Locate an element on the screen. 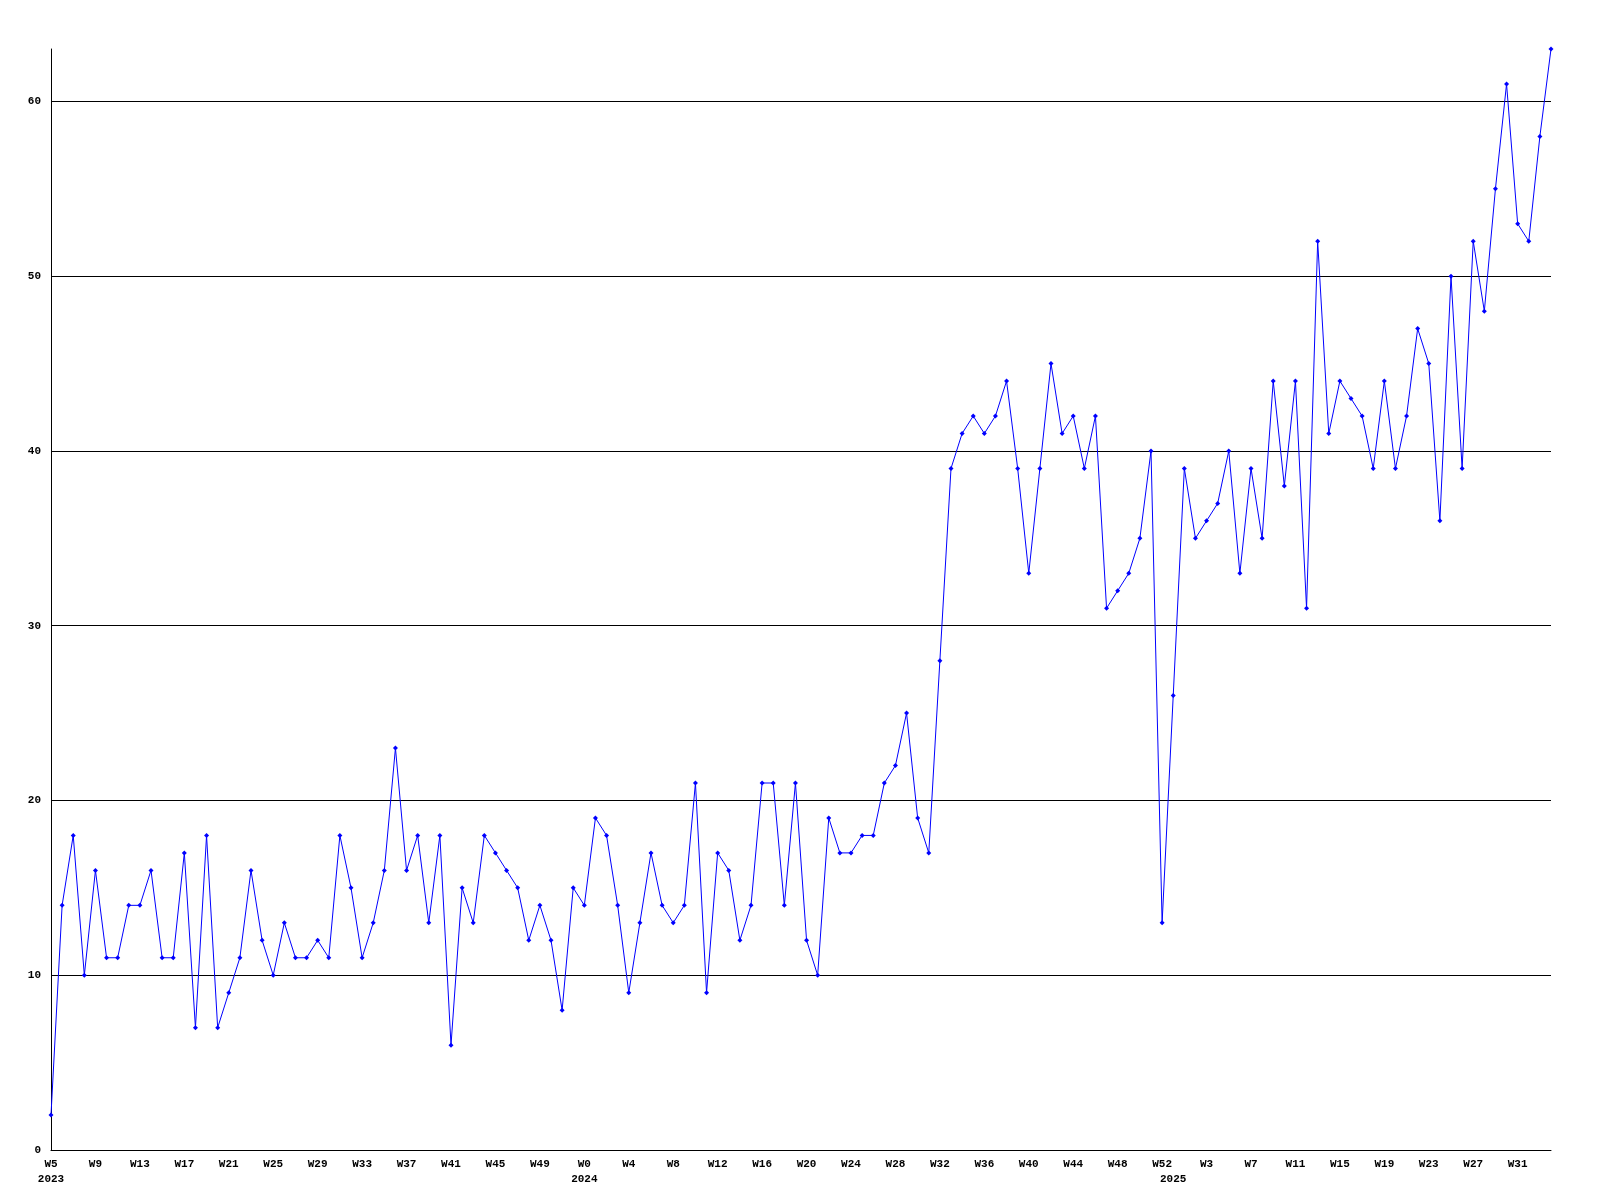 This screenshot has width=1600, height=1200. x-tick-label: W29 is located at coordinates (317, 1163).